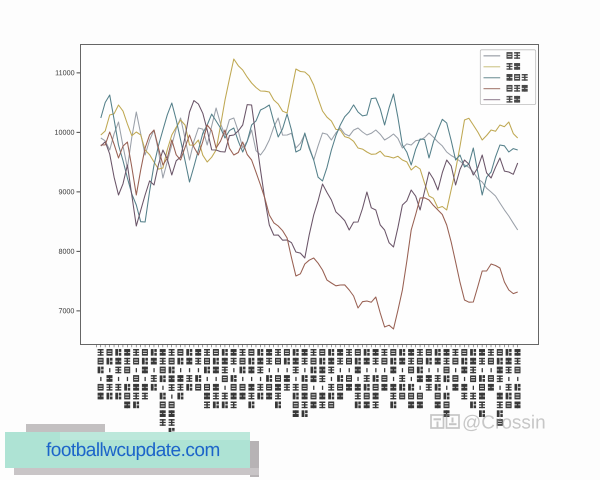  What do you see at coordinates (66, 251) in the screenshot?
I see `svg-text: 8000` at bounding box center [66, 251].